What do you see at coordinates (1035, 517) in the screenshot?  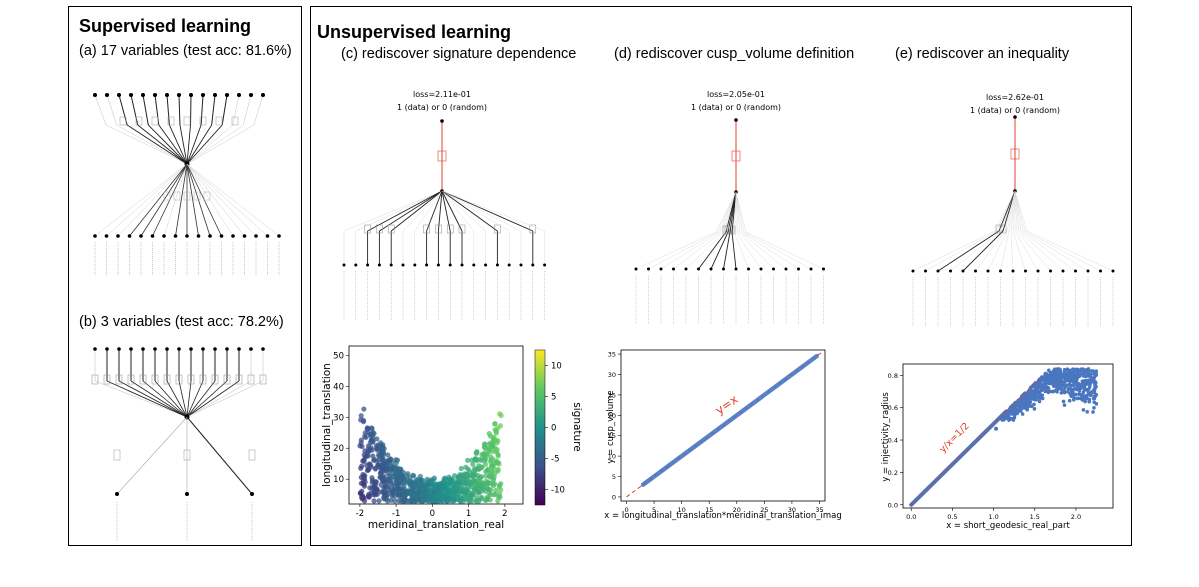 I see `x-tick-label: 1.5` at bounding box center [1035, 517].